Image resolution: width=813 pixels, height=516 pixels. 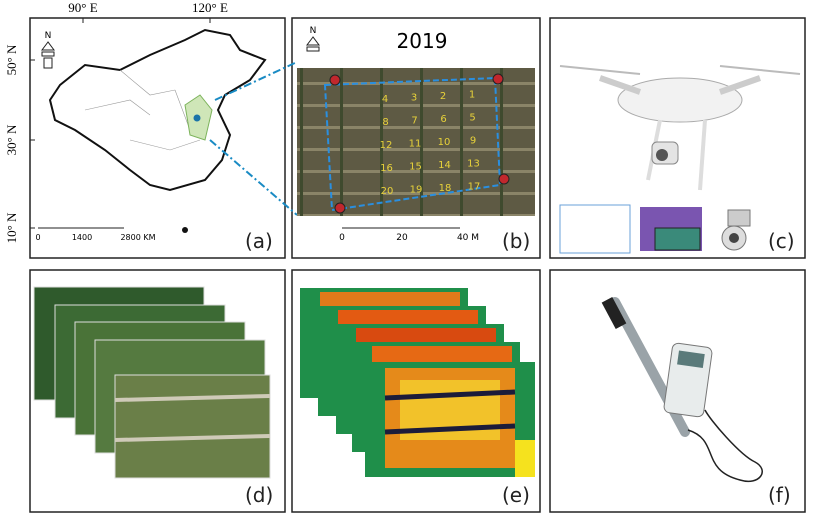 What do you see at coordinates (779, 495) in the screenshot?
I see `panel-label: (f)` at bounding box center [779, 495].